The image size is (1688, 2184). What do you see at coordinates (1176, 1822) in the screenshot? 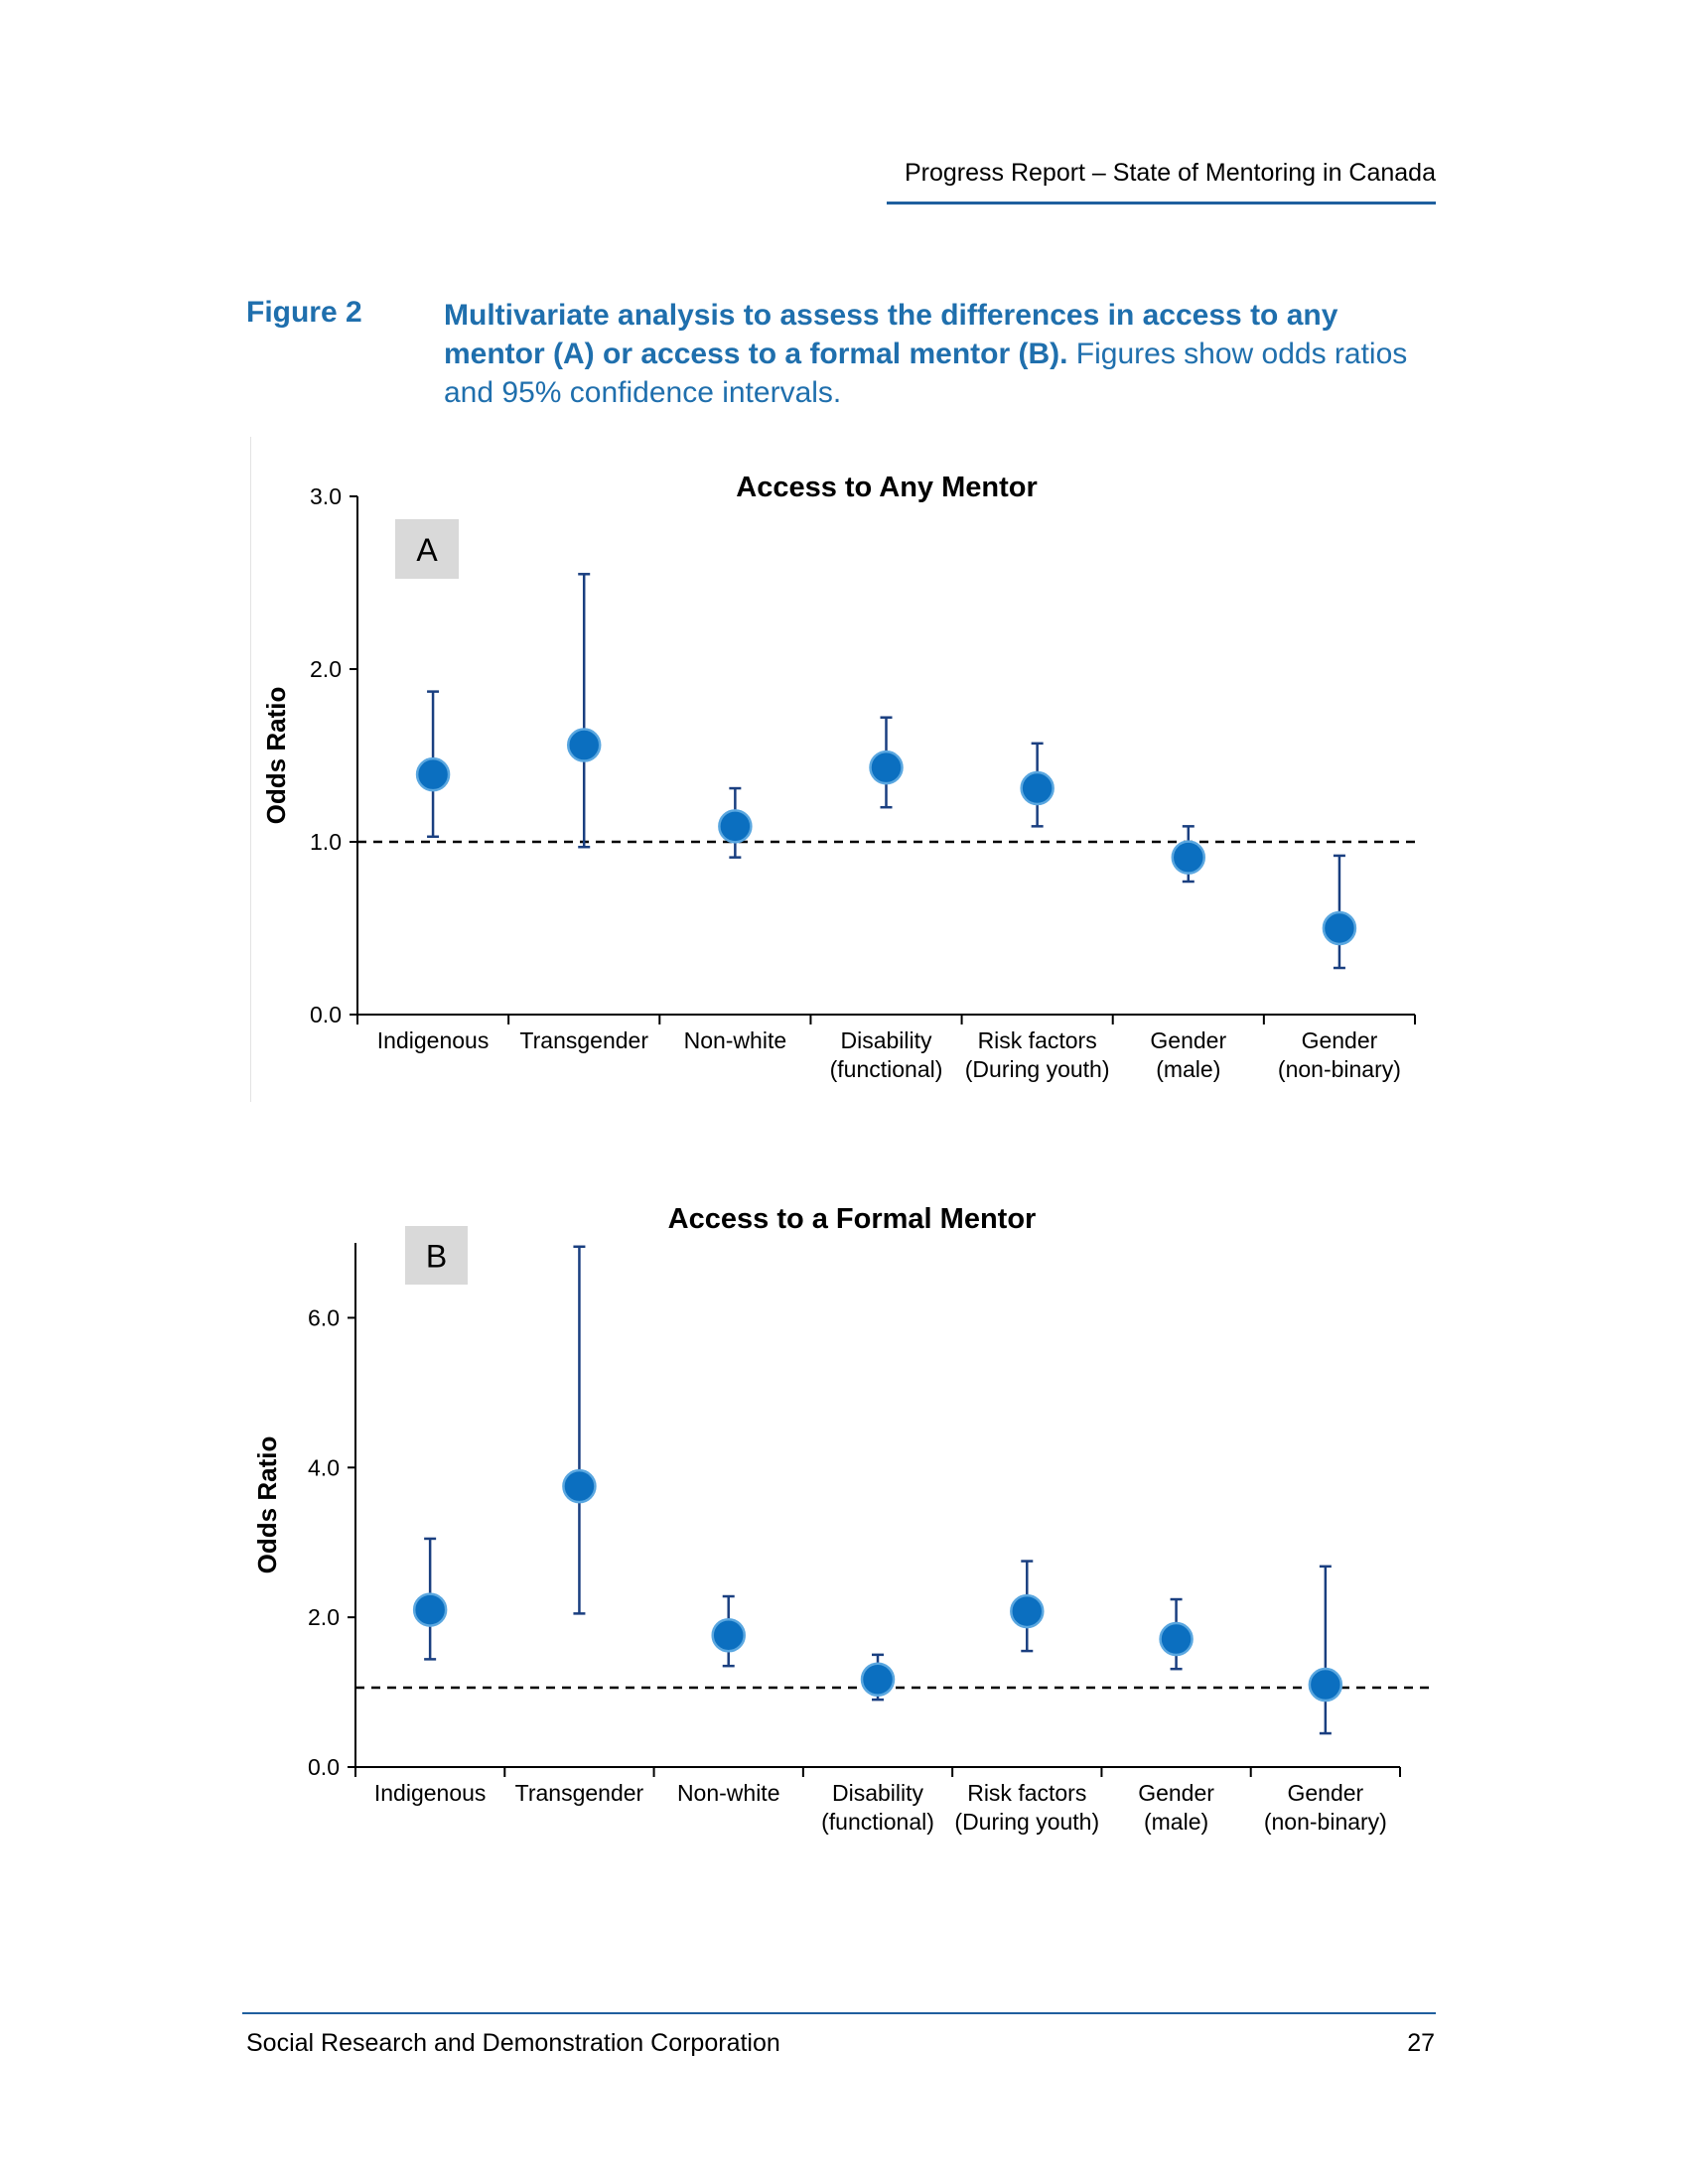
I see `chart-b-category-label: (male)` at bounding box center [1176, 1822].